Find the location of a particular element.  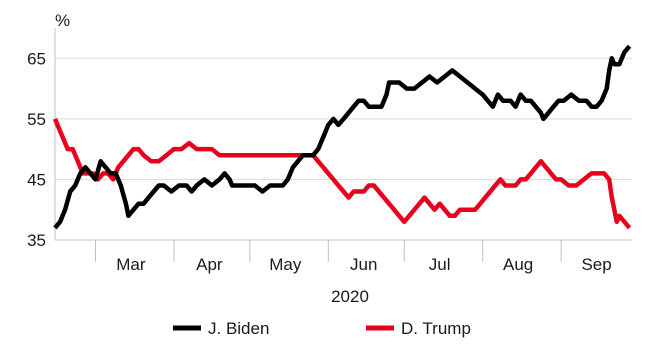

y-tick-label: 55 is located at coordinates (36, 119).